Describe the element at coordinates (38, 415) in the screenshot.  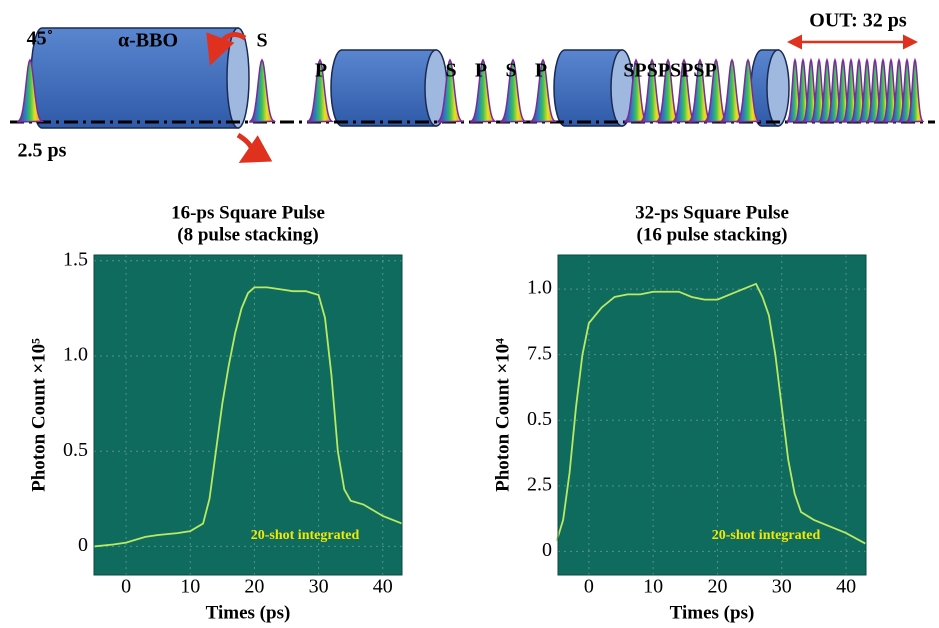
I see `y-axis-label: Photon Count ×10⁵` at that location.